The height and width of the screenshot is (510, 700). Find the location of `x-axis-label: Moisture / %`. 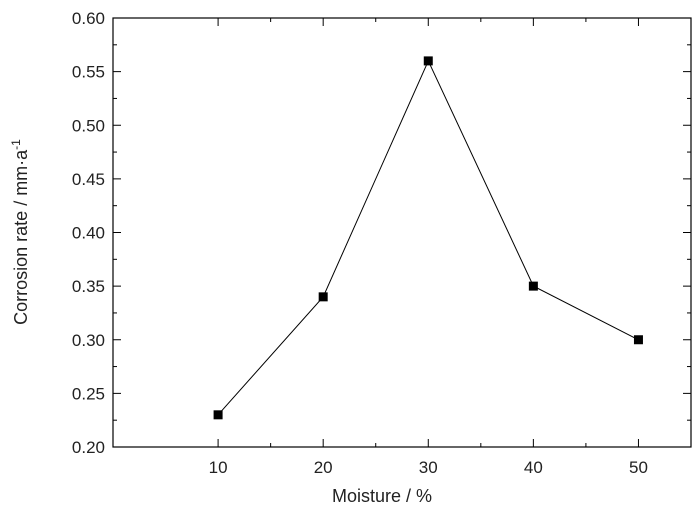

x-axis-label: Moisture / % is located at coordinates (382, 496).